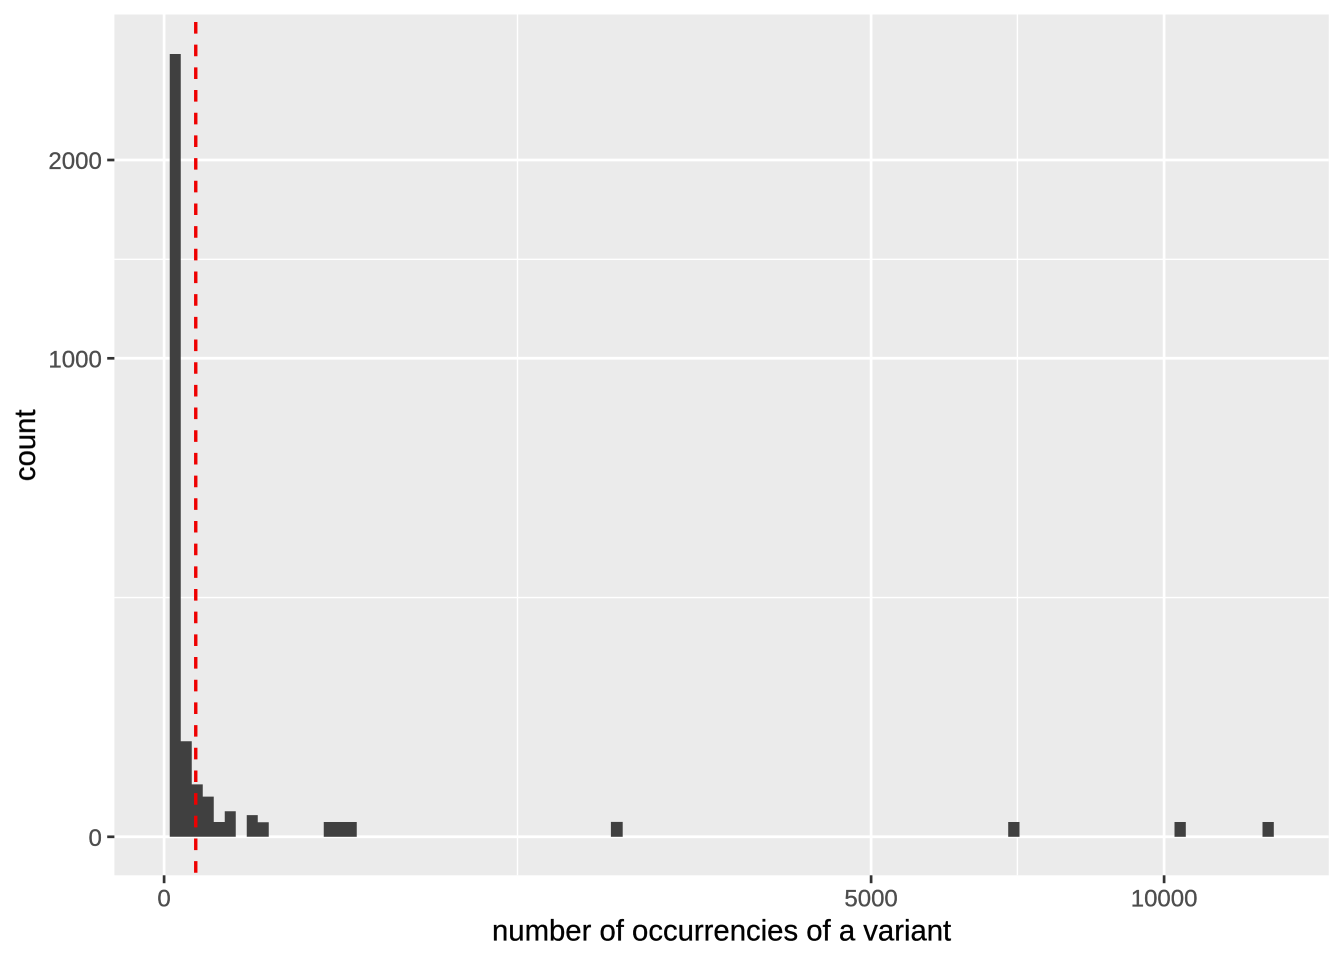 Image resolution: width=1344 pixels, height=960 pixels. Describe the element at coordinates (25, 445) in the screenshot. I see `svg-text: count` at that location.